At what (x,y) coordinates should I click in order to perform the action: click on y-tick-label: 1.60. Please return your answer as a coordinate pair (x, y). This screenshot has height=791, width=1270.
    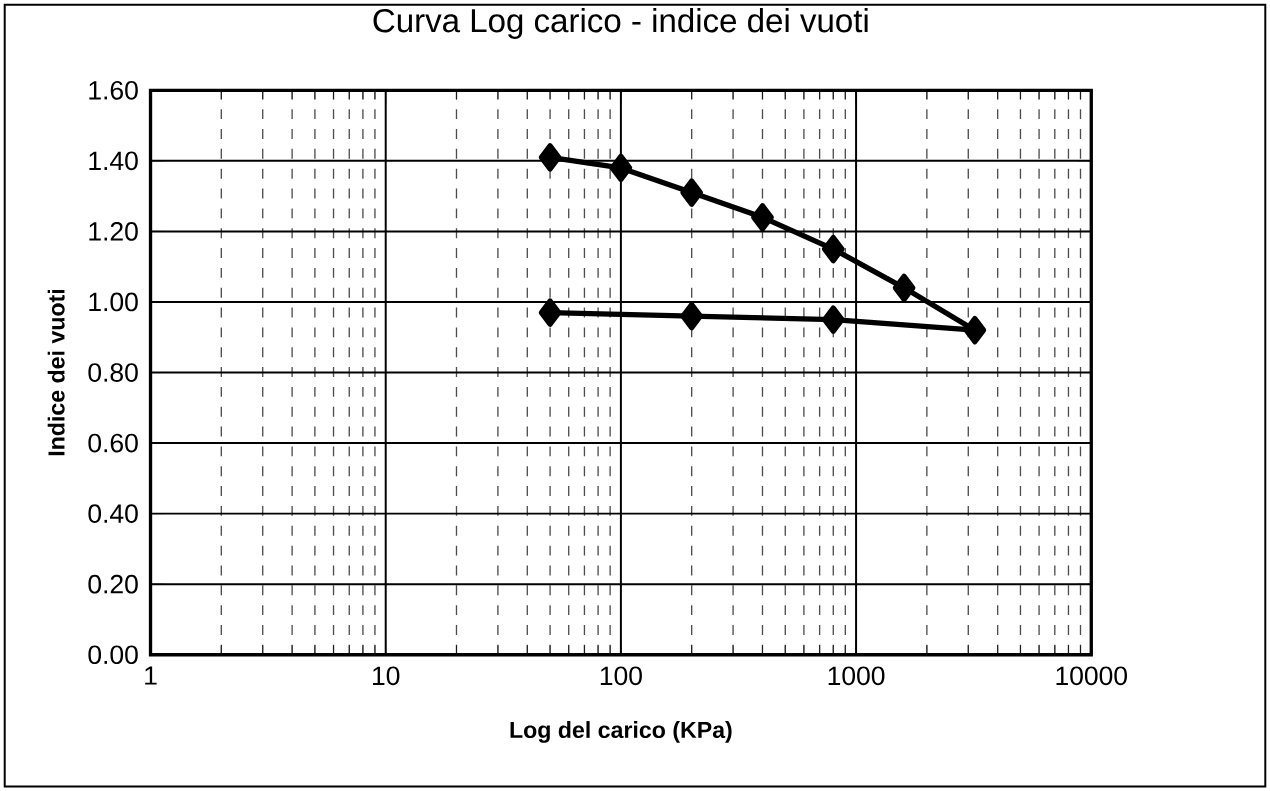
    Looking at the image, I should click on (113, 90).